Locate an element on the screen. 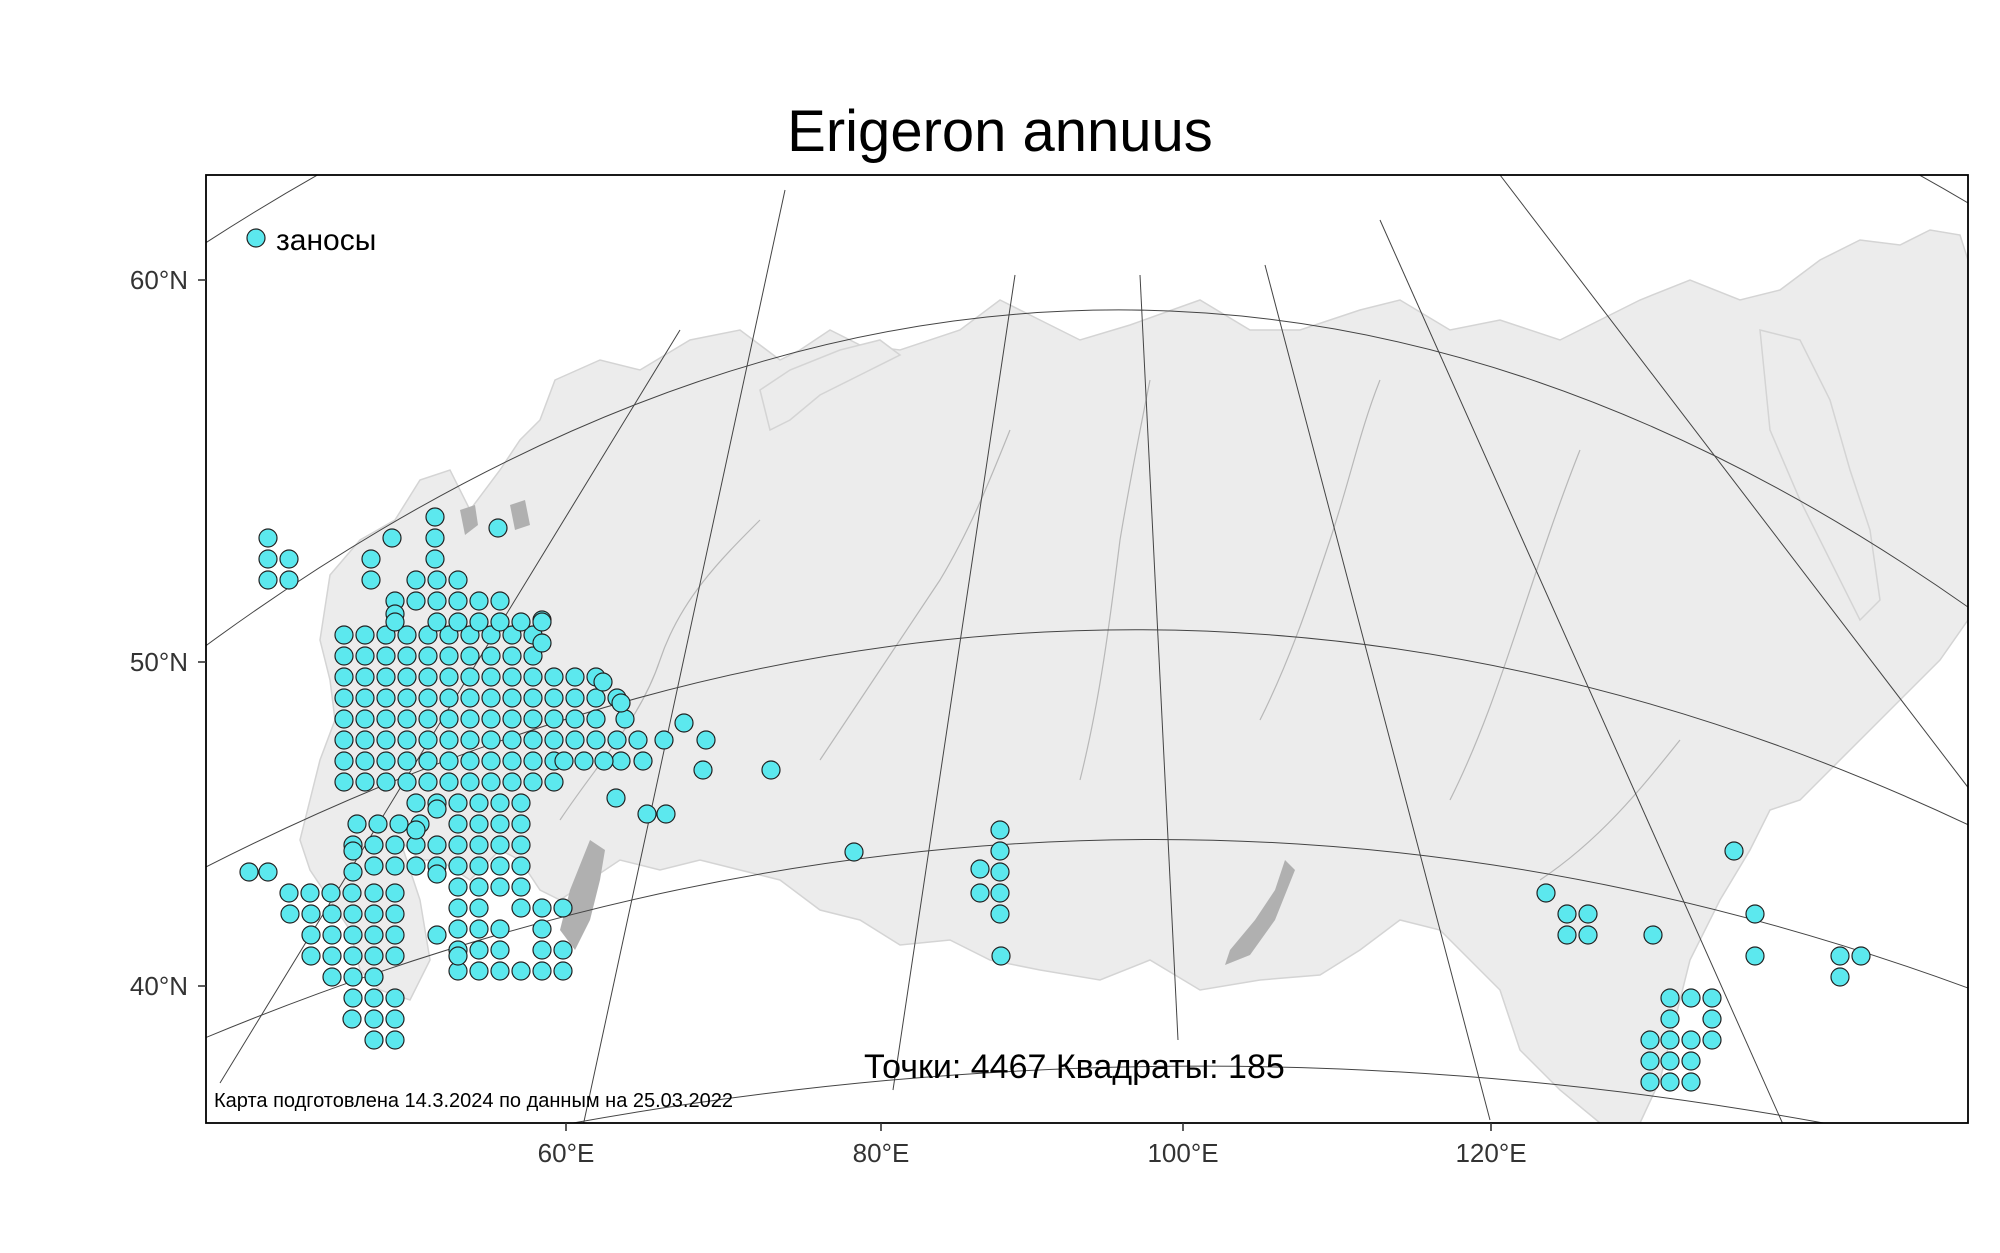  parallel-line is located at coordinates (1087, 209).